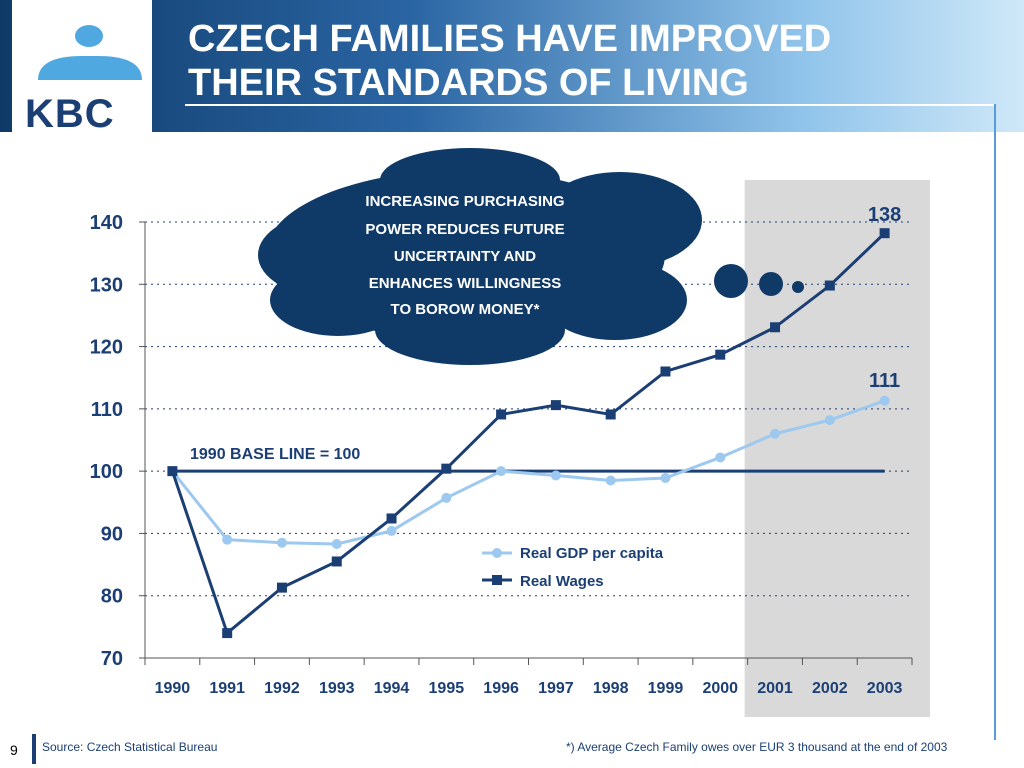 The height and width of the screenshot is (768, 1024). I want to click on callout-line: UNCERTAINTY AND, so click(465, 256).